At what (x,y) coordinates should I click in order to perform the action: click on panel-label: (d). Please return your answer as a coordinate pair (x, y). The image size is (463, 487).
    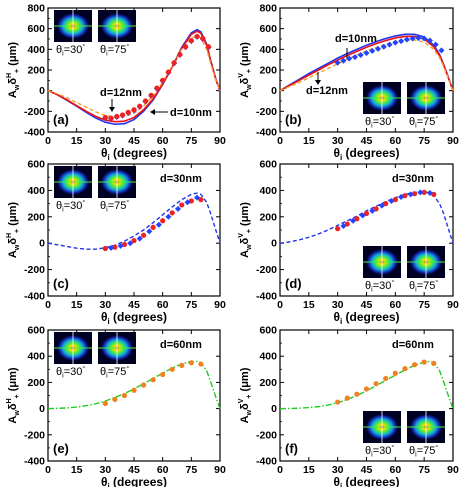
    Looking at the image, I should click on (293, 283).